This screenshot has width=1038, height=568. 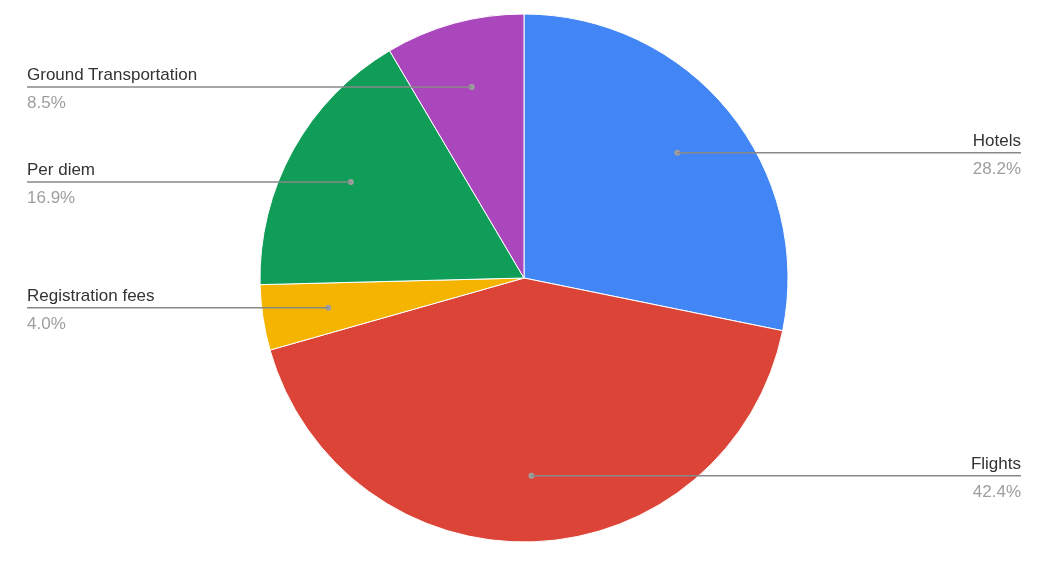 I want to click on slice-label: Per diem, so click(x=61, y=170).